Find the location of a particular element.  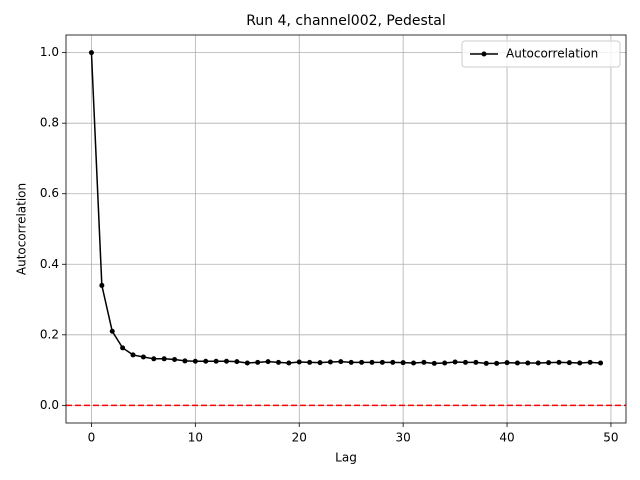

y-tick-label: 0.4 is located at coordinates (49, 264).